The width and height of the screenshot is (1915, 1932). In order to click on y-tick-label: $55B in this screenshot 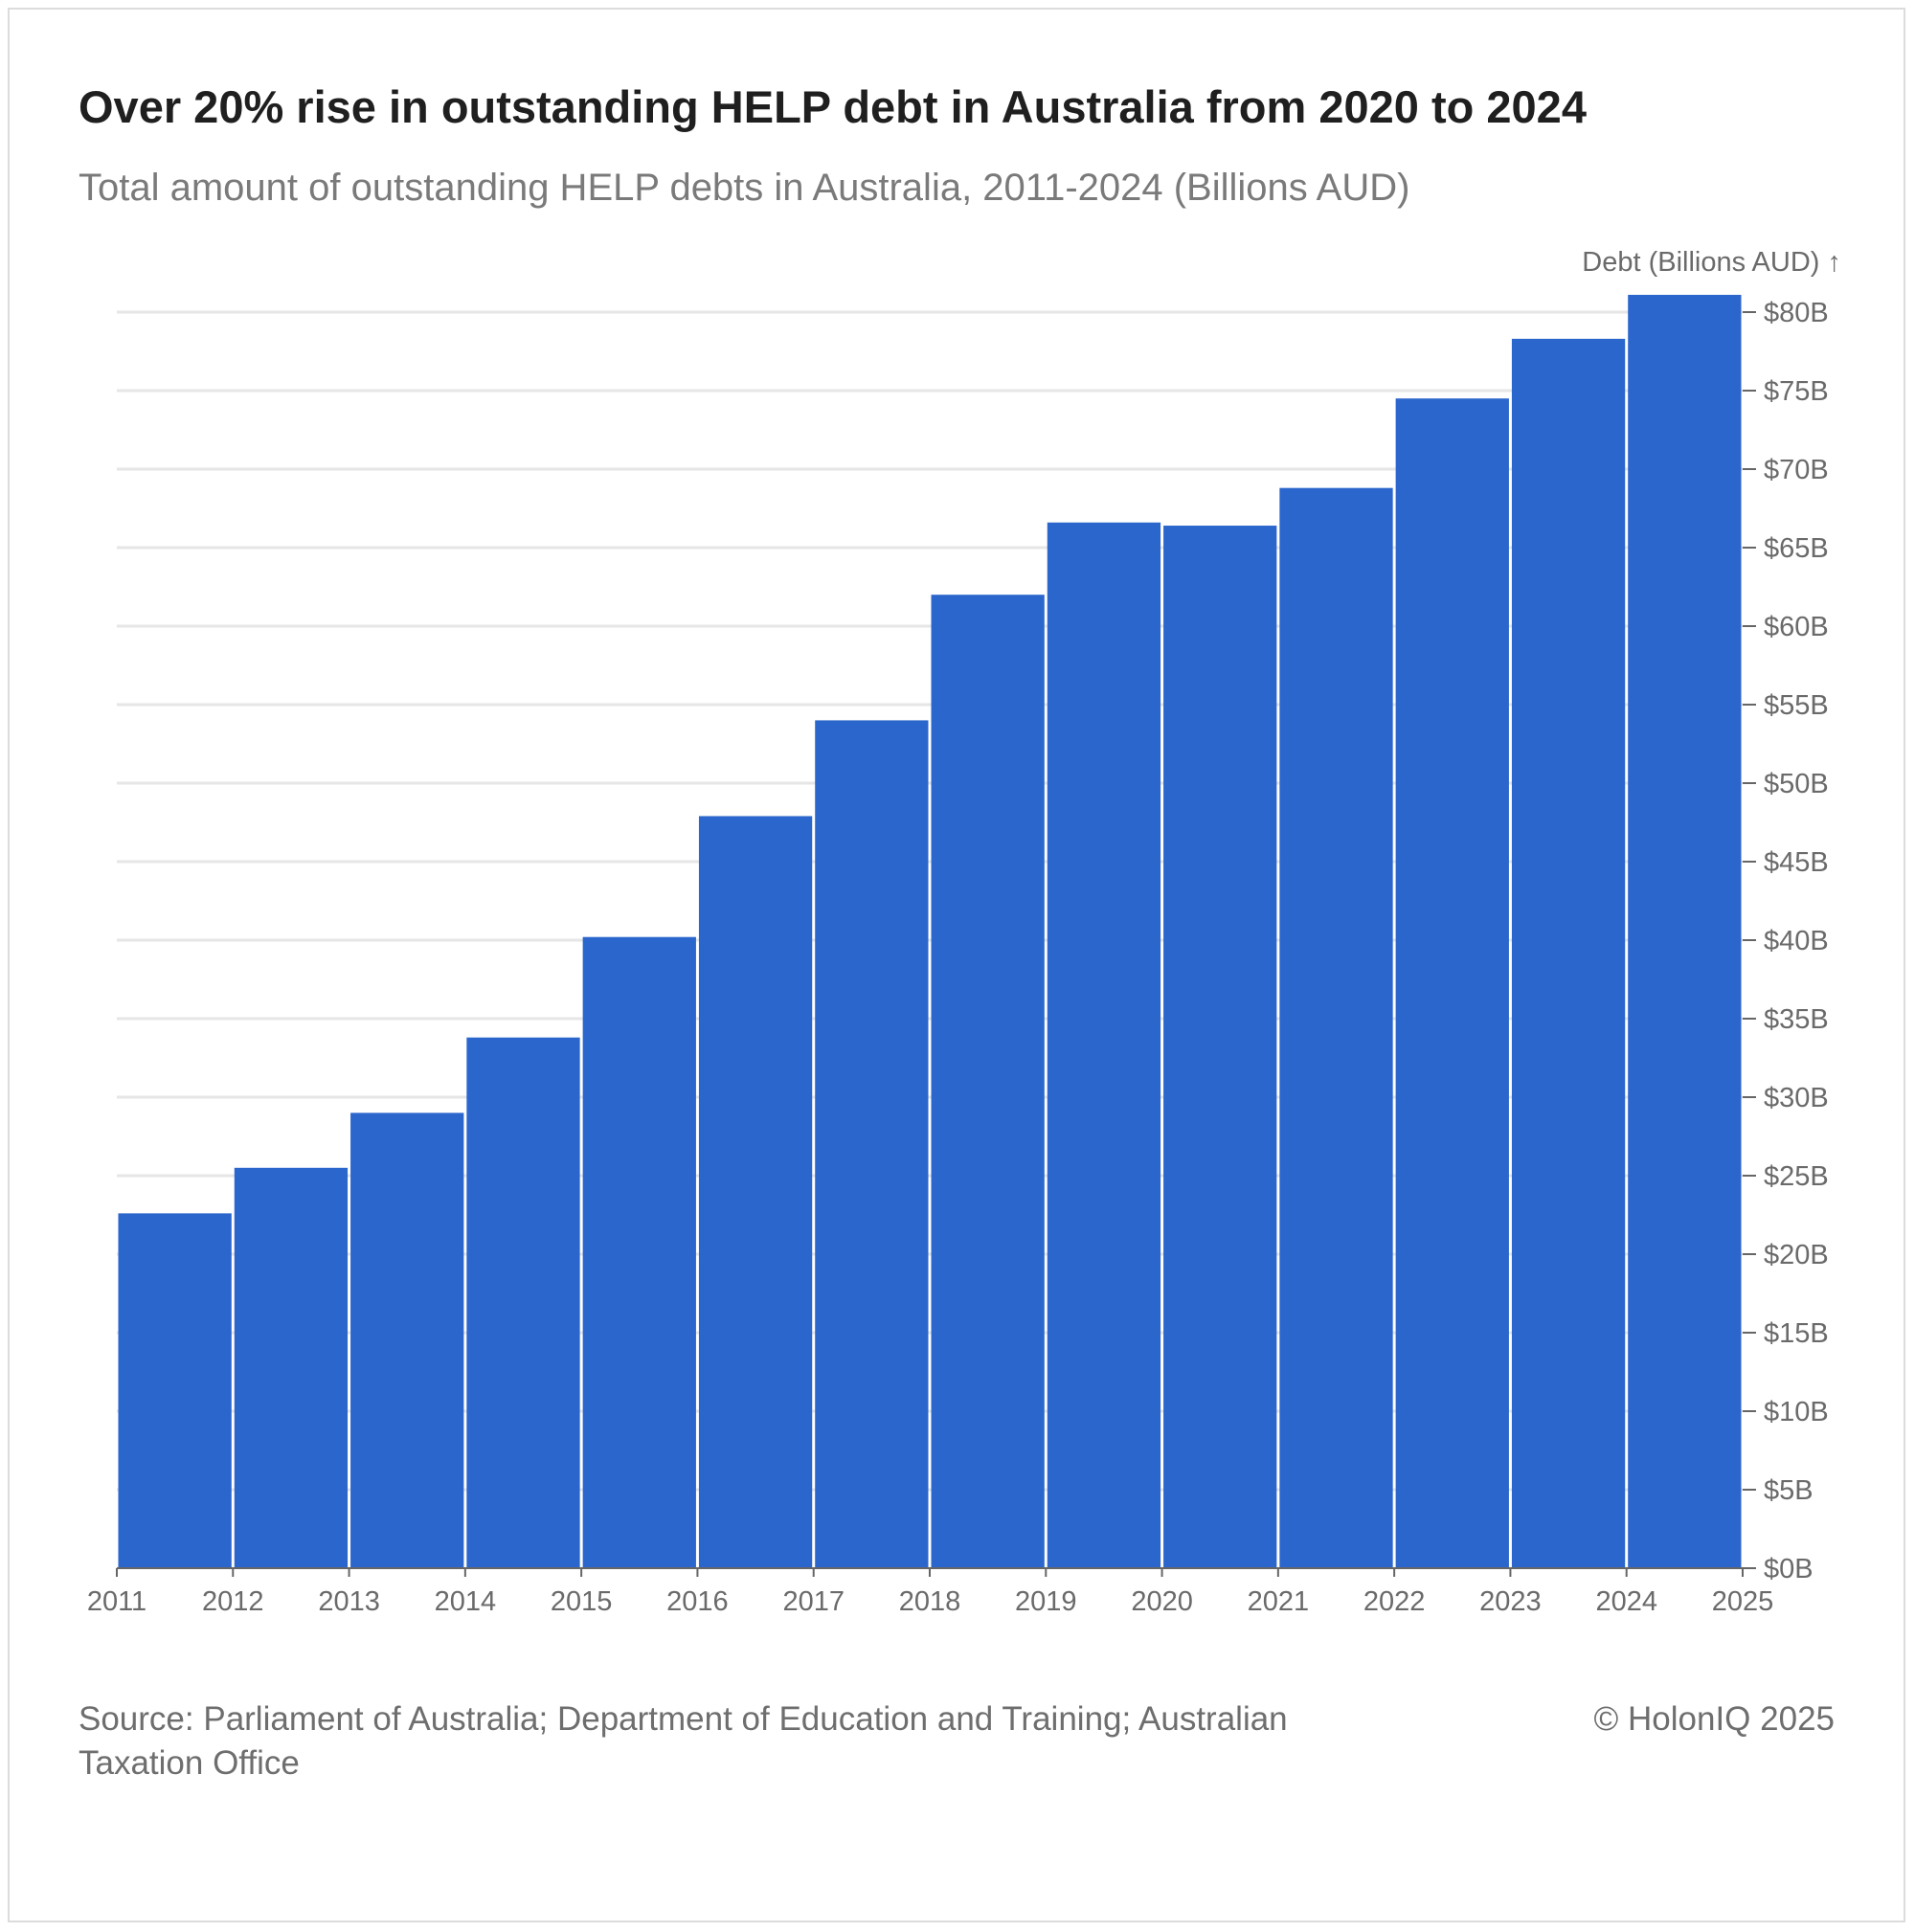, I will do `click(1797, 705)`.